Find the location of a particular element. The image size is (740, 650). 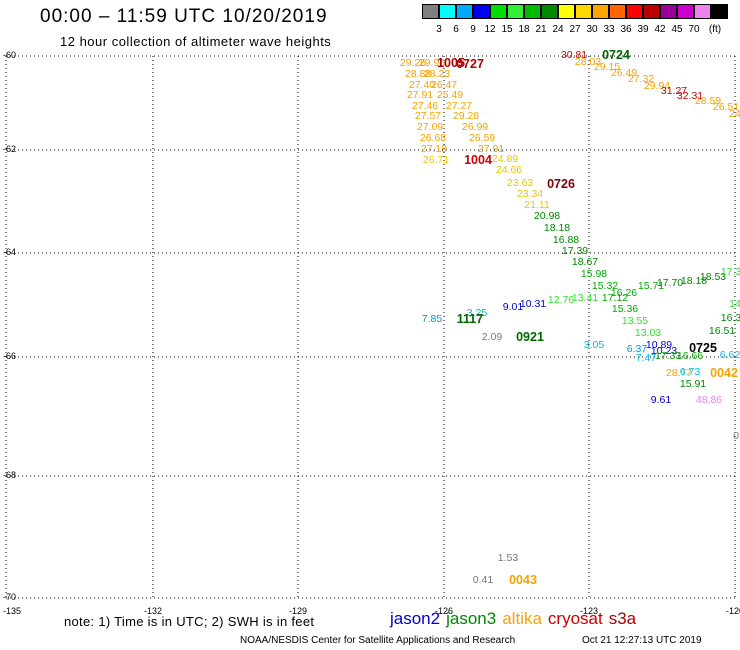

wave-height-value: 26.71 is located at coordinates (436, 159).